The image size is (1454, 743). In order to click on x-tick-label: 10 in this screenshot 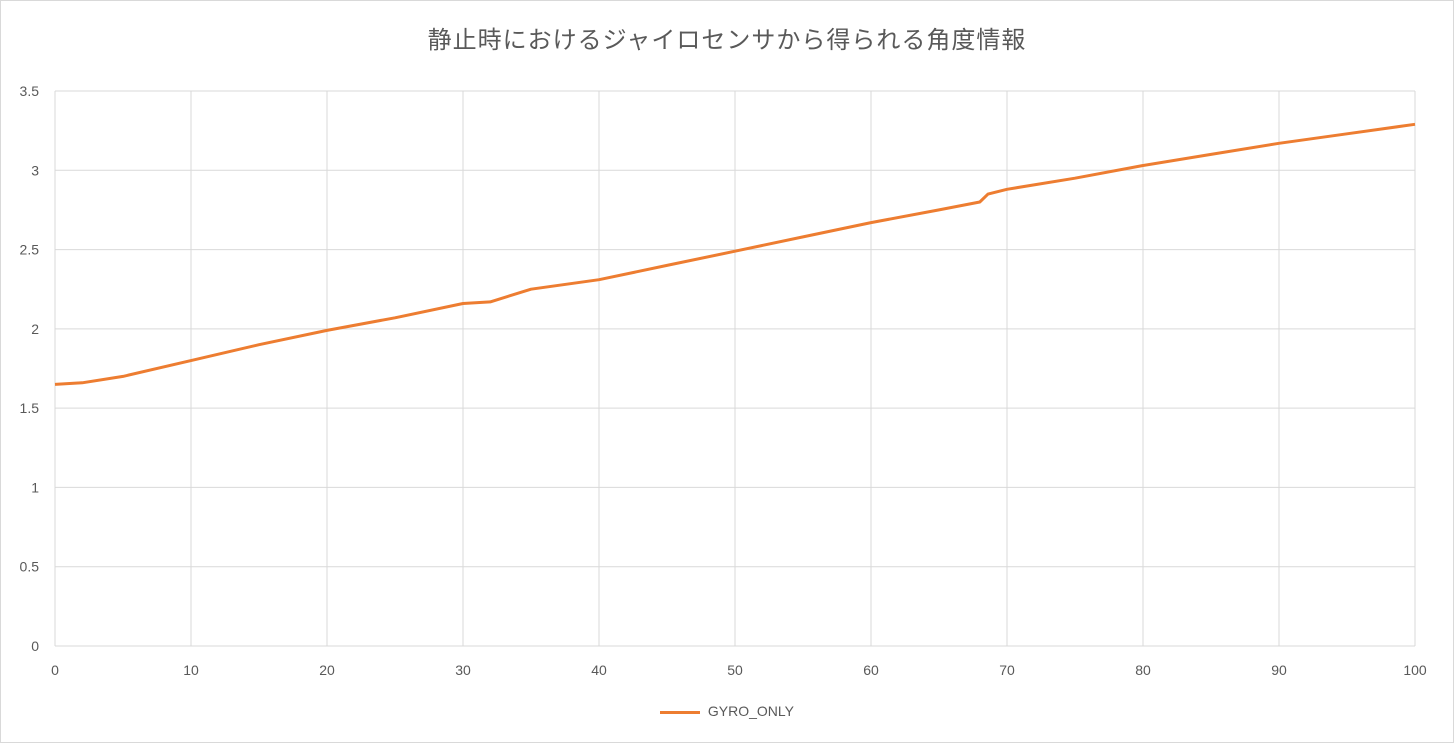, I will do `click(191, 670)`.